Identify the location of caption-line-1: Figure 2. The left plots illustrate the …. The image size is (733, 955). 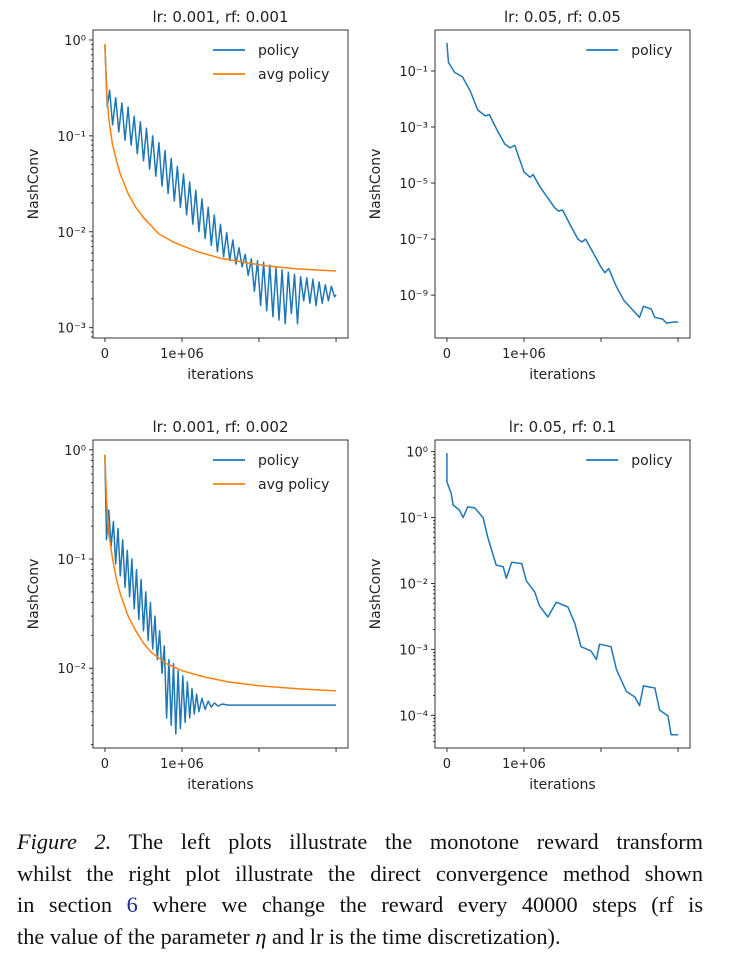
(360, 842).